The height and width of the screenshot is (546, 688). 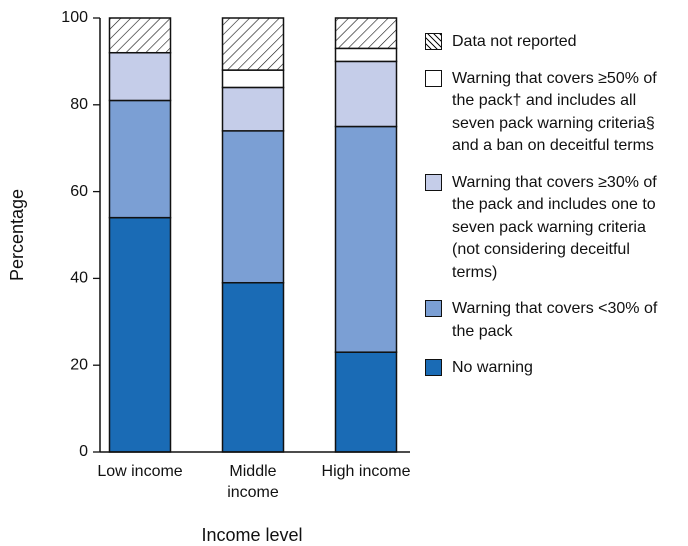 I want to click on legend-item: No warning, so click(x=552, y=368).